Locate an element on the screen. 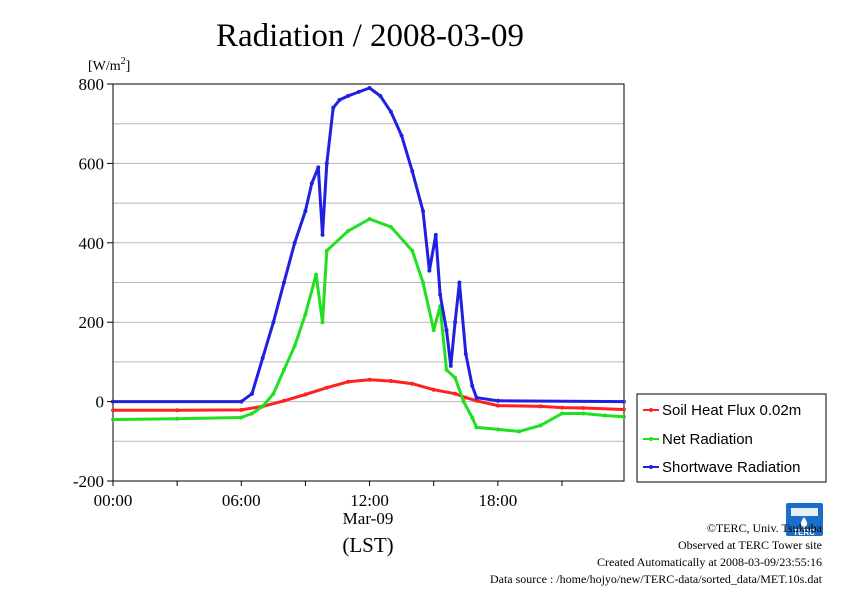 The image size is (842, 595). legend-marker-soil is located at coordinates (651, 410).